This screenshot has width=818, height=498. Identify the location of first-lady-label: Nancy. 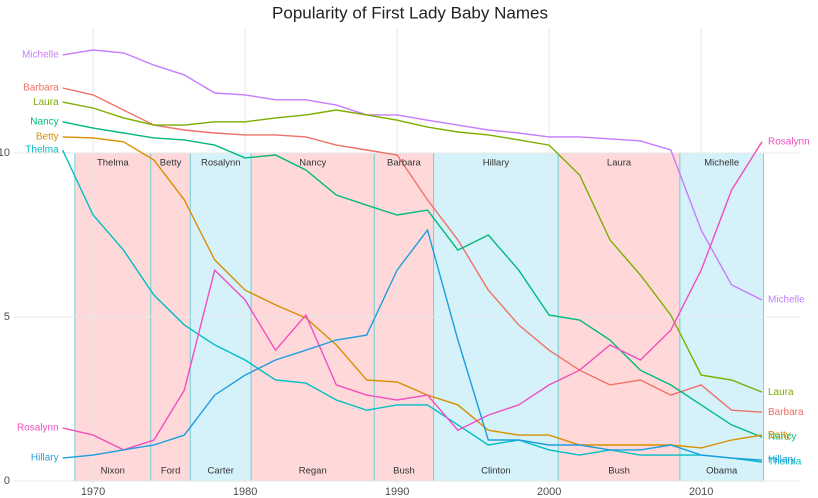
(312, 163).